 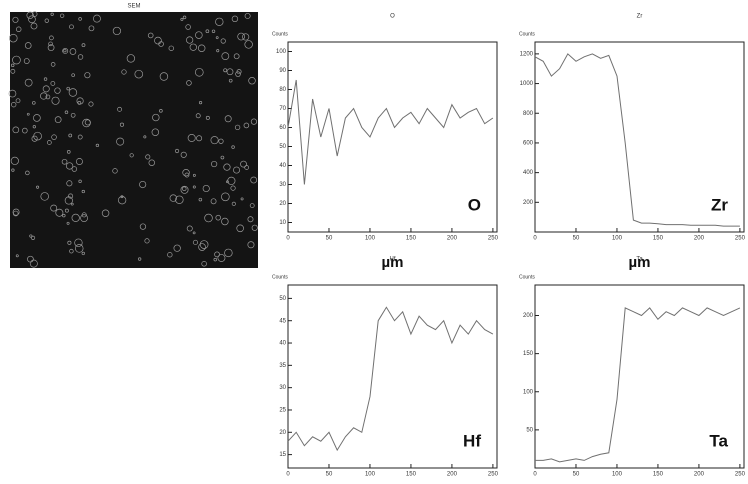 I want to click on y-tick-label: 60, so click(x=282, y=128).